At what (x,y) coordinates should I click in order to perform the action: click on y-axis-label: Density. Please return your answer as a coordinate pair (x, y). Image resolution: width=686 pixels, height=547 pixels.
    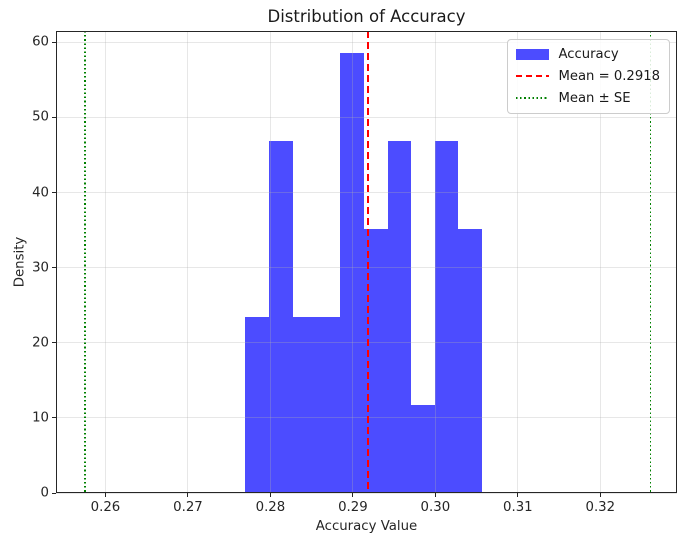
    Looking at the image, I should click on (20, 262).